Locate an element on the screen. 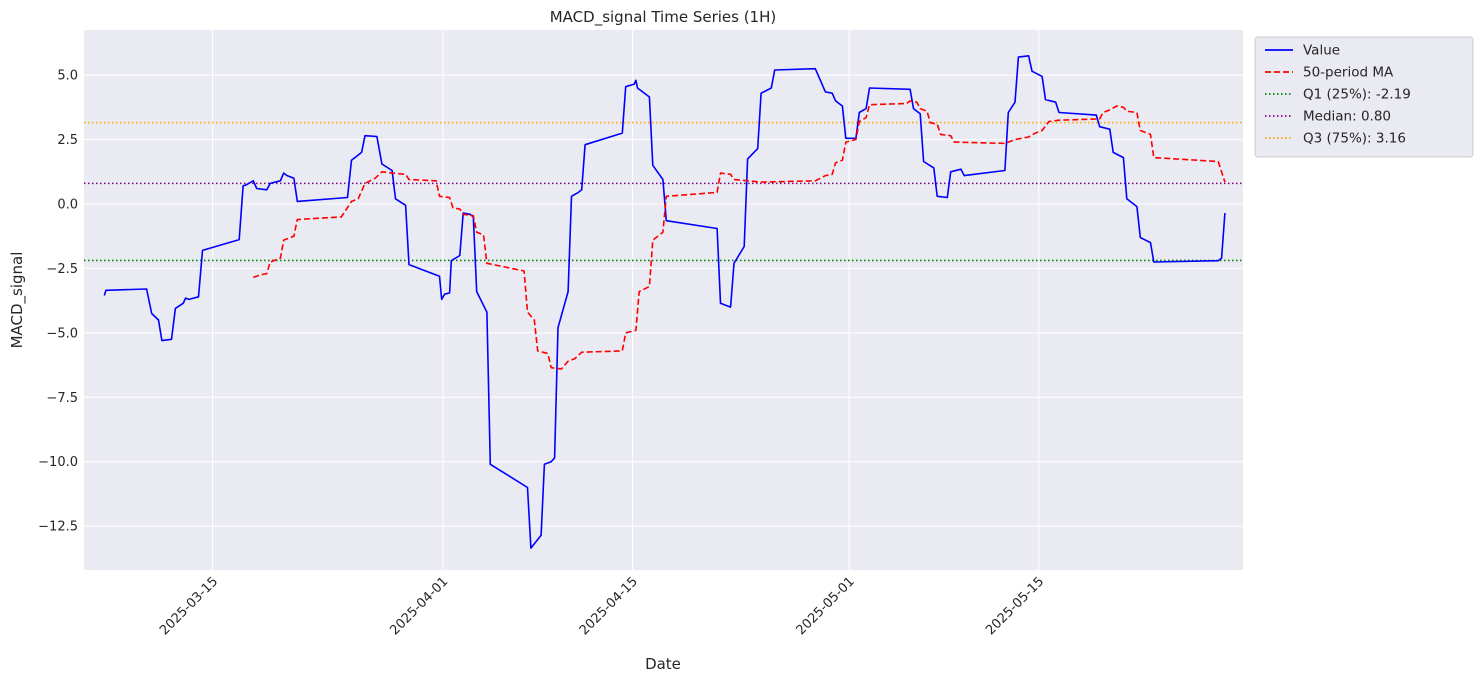 The image size is (1483, 682). x-tick-label: 2025-04-15 is located at coordinates (609, 606).